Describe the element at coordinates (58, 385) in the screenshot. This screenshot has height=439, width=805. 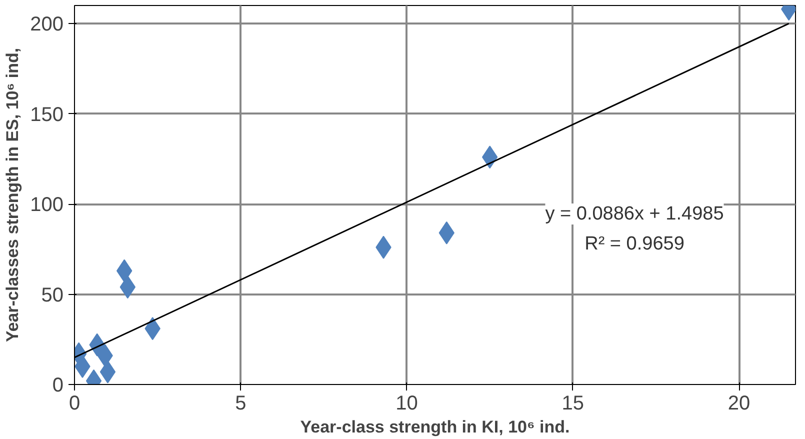
I see `y-tick-label: 0` at that location.